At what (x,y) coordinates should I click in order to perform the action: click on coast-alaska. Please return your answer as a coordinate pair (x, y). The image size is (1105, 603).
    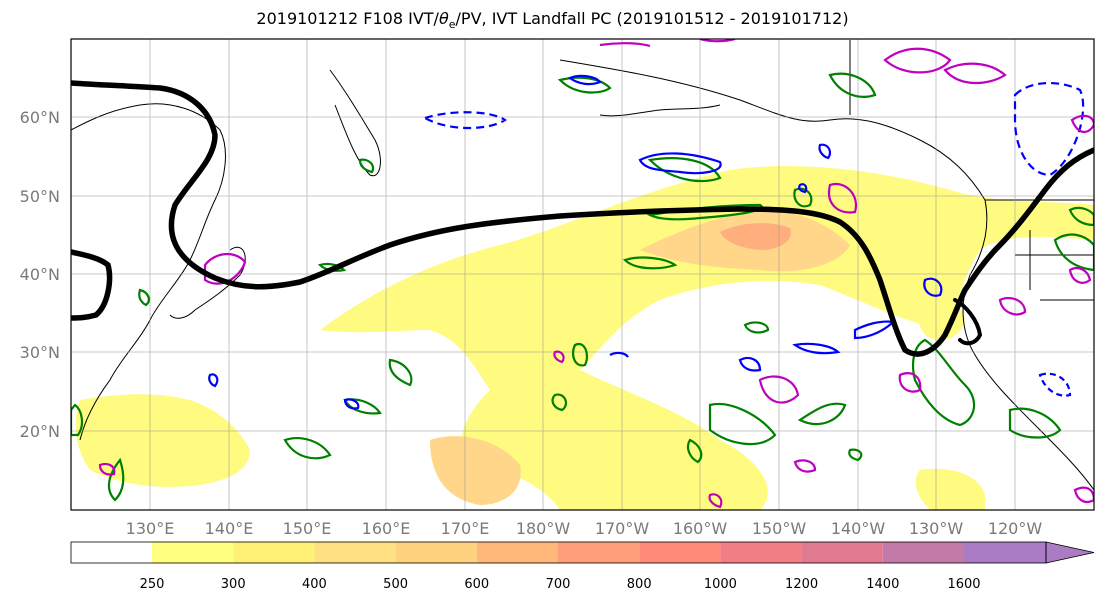
    Looking at the image, I should click on (772, 130).